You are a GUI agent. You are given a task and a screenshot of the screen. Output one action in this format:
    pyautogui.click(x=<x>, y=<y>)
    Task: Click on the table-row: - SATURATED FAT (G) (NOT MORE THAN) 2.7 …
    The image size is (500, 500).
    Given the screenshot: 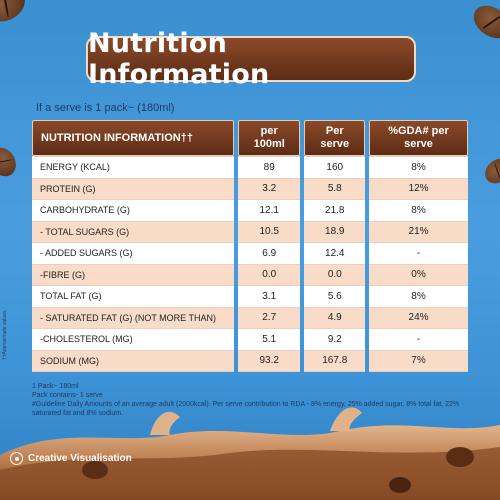 What is the action you would take?
    pyautogui.click(x=250, y=317)
    